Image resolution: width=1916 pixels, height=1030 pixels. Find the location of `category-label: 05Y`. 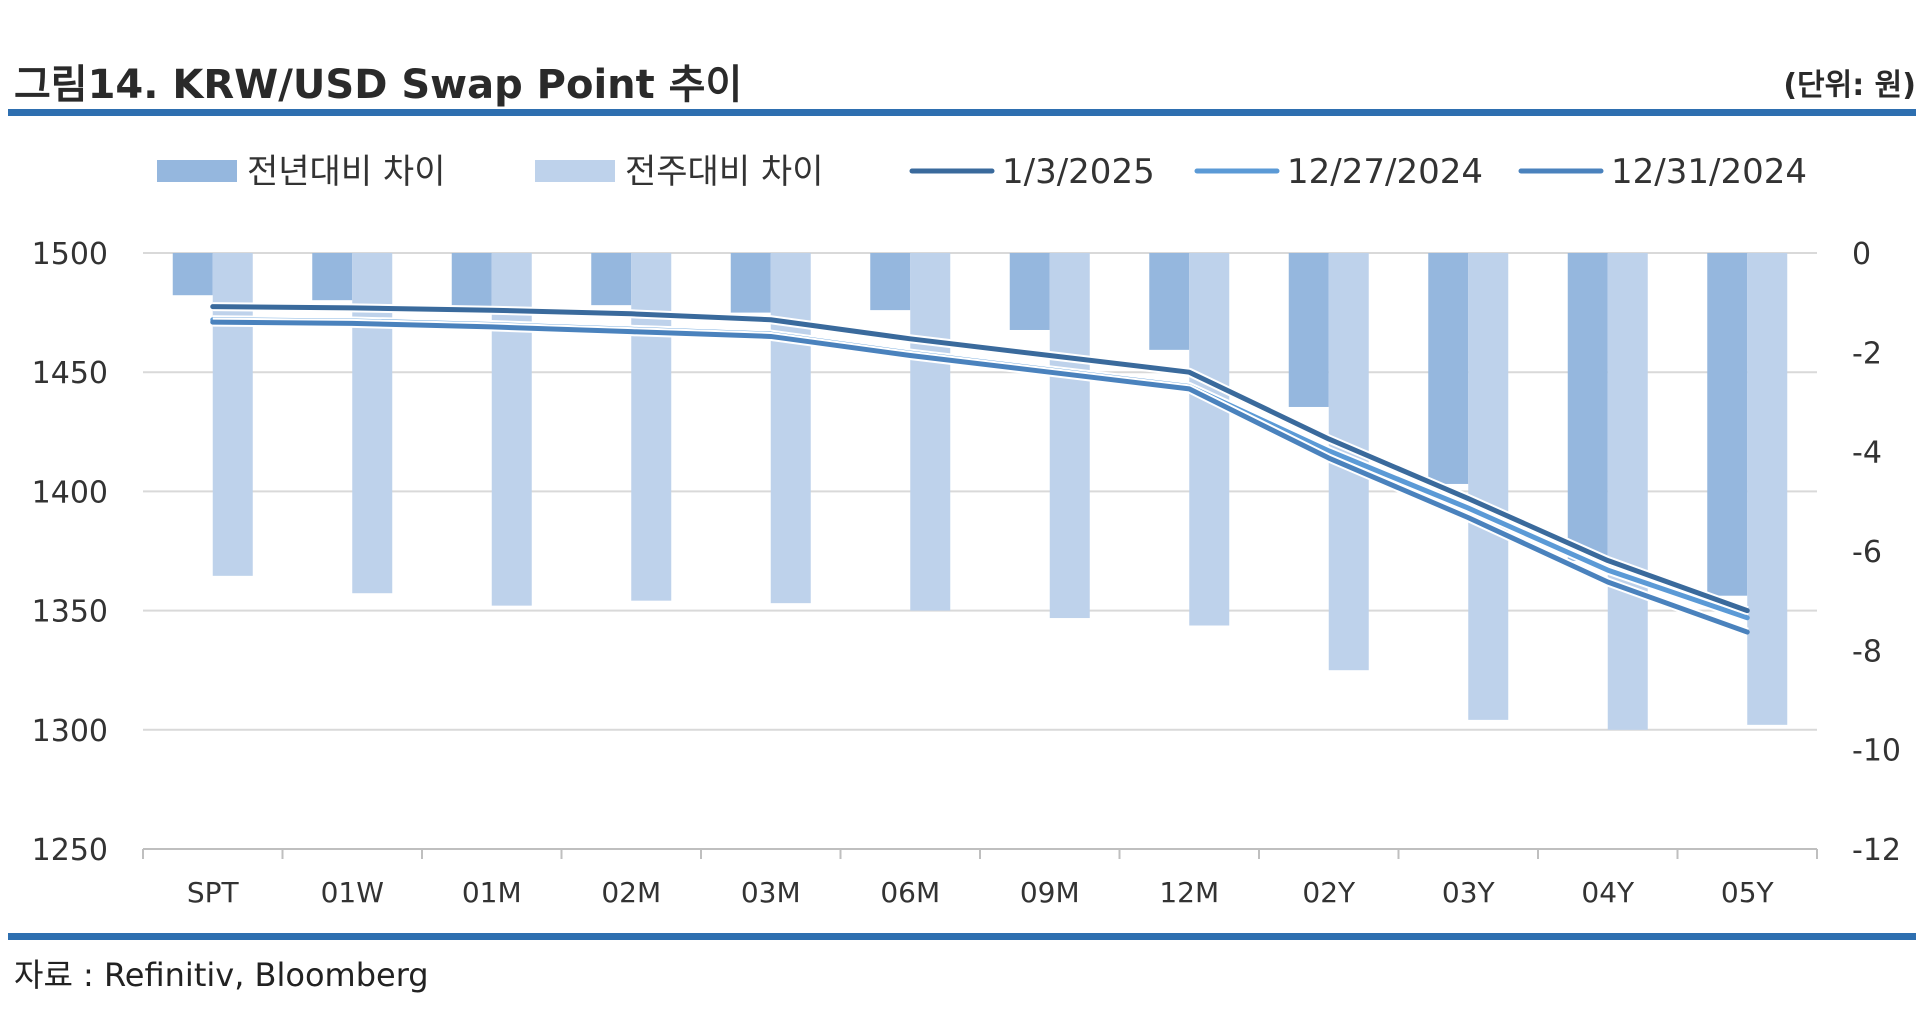

category-label: 05Y is located at coordinates (1748, 892).